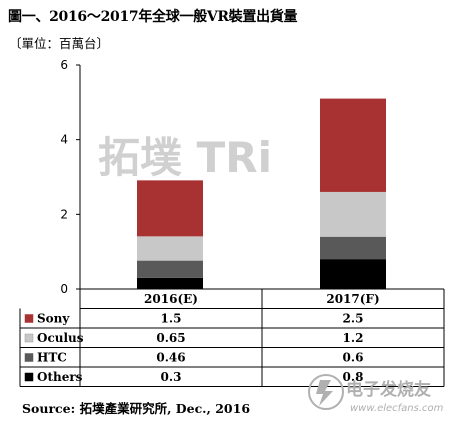 The image size is (467, 426). Describe the element at coordinates (352, 299) in the screenshot. I see `table-header-1: 2017(F)` at that location.